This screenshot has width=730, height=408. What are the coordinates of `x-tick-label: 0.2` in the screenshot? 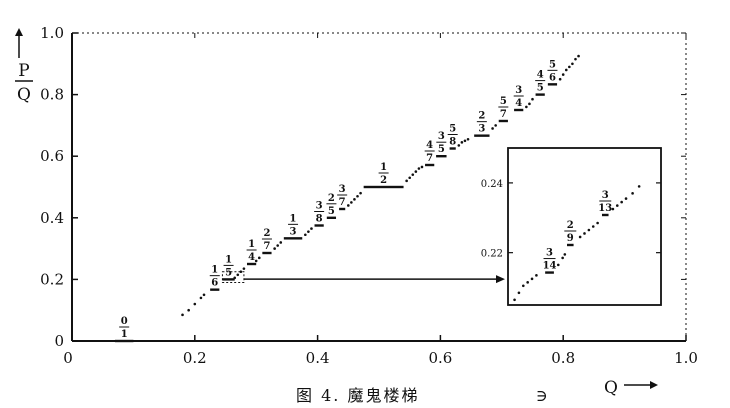 It's located at (195, 358).